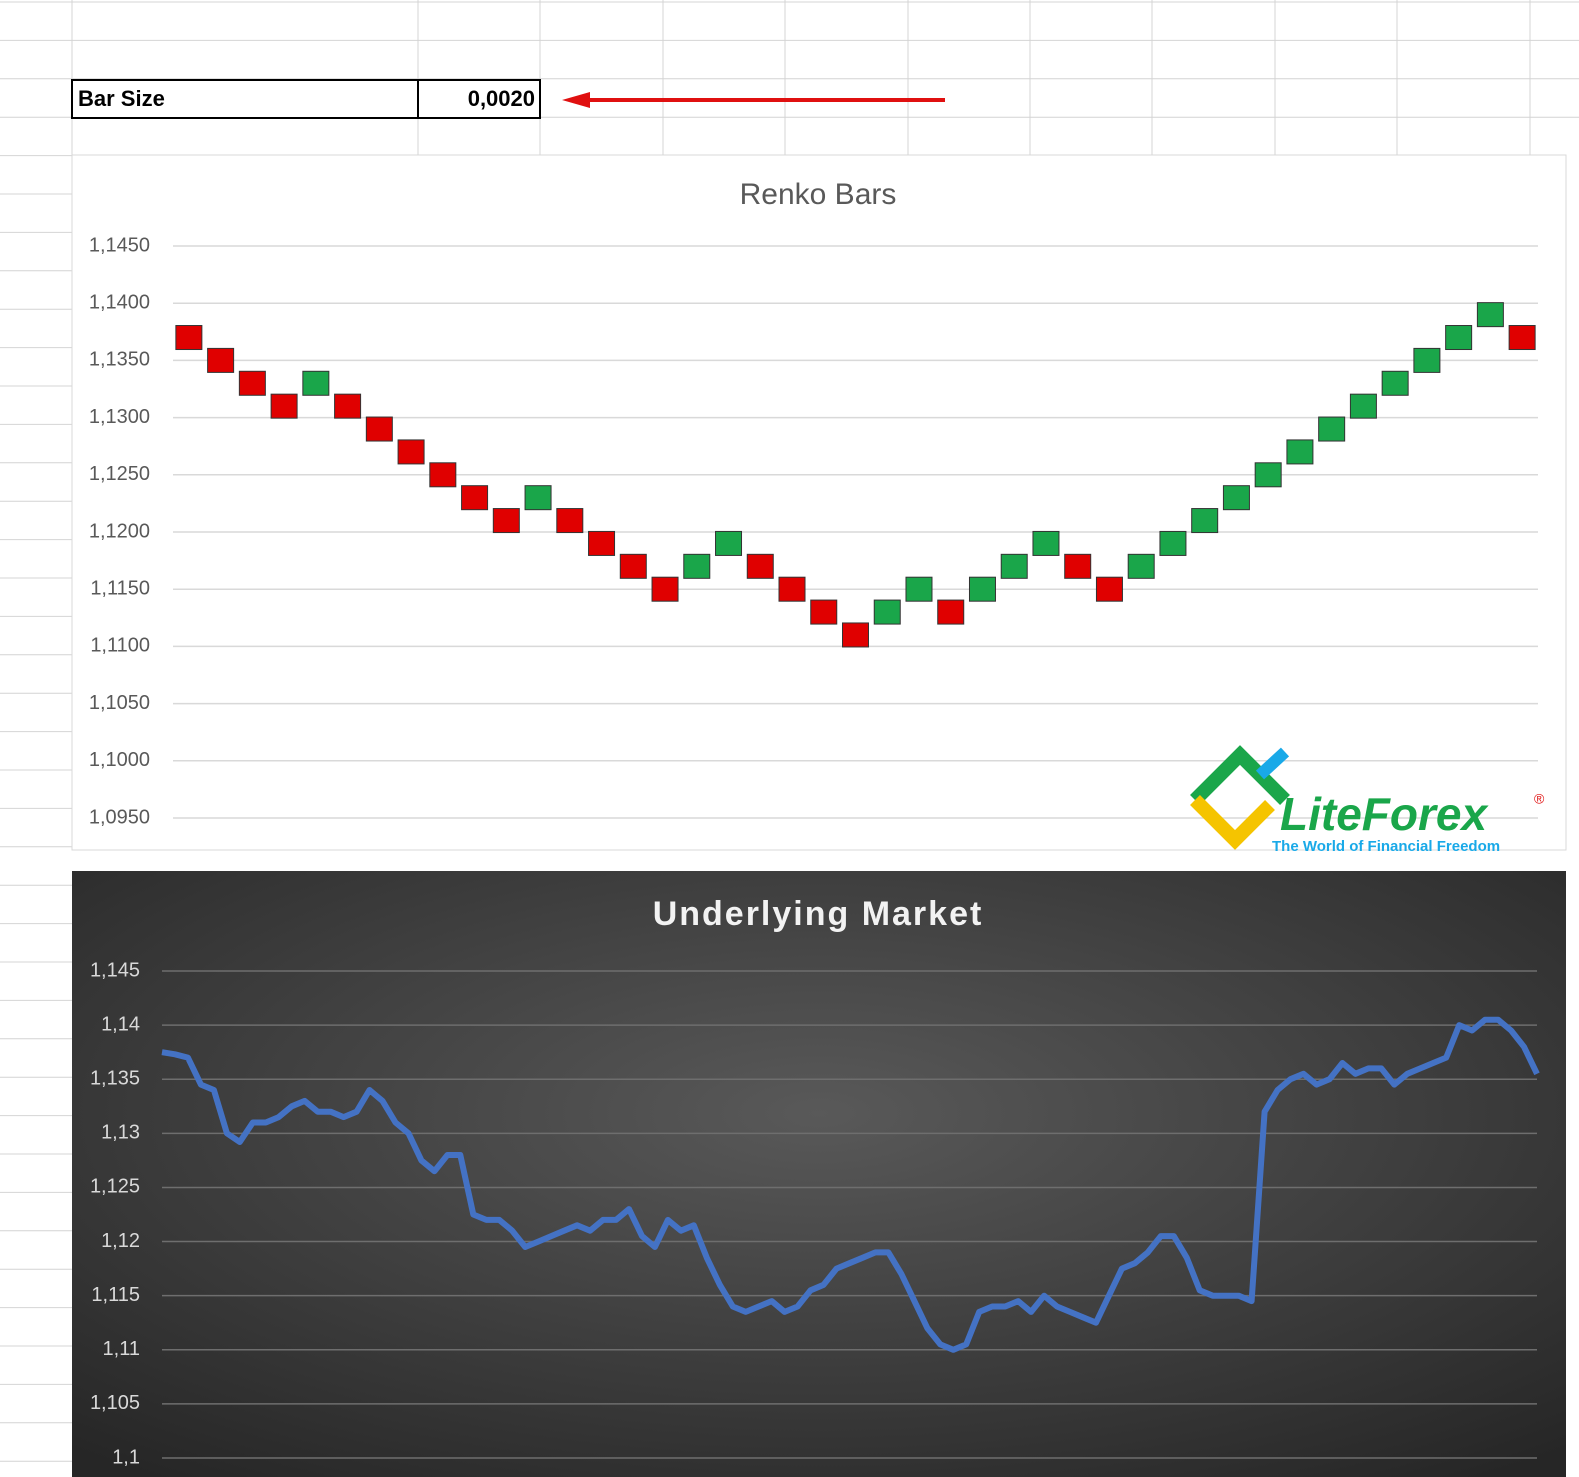 The height and width of the screenshot is (1477, 1579). Describe the element at coordinates (501, 98) in the screenshot. I see `cell-value: 0,0020` at that location.